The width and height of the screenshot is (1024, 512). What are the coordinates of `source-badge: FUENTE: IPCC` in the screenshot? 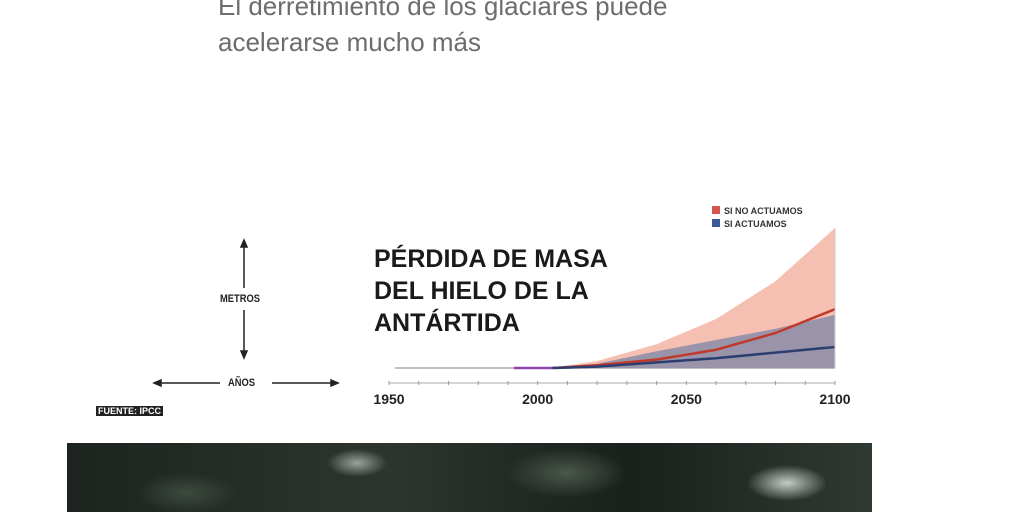 It's located at (129, 411).